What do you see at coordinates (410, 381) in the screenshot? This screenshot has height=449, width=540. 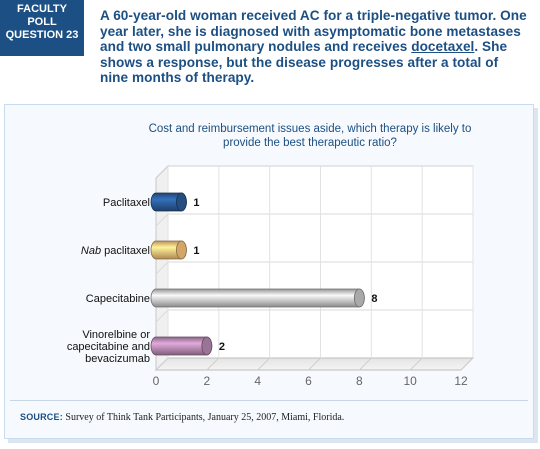 I see `x-tick-label: 10` at bounding box center [410, 381].